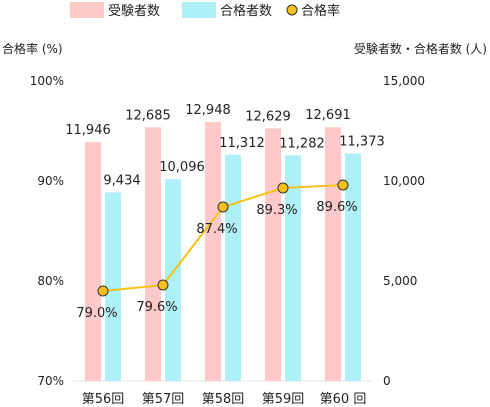 This screenshot has width=490, height=407. I want to click on y-tick-left: 100%, so click(47, 81).